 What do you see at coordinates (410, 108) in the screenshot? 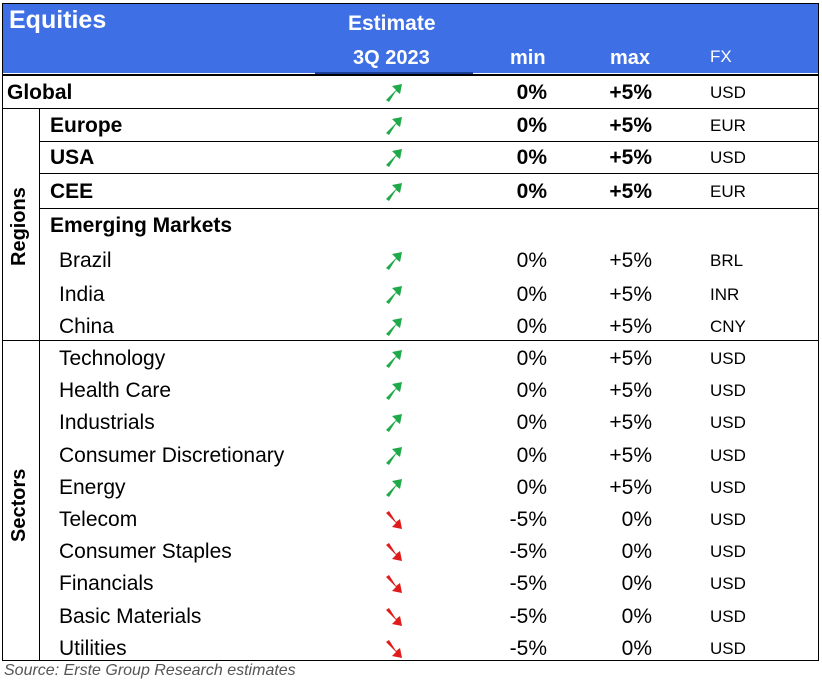
I see `global-divider` at bounding box center [410, 108].